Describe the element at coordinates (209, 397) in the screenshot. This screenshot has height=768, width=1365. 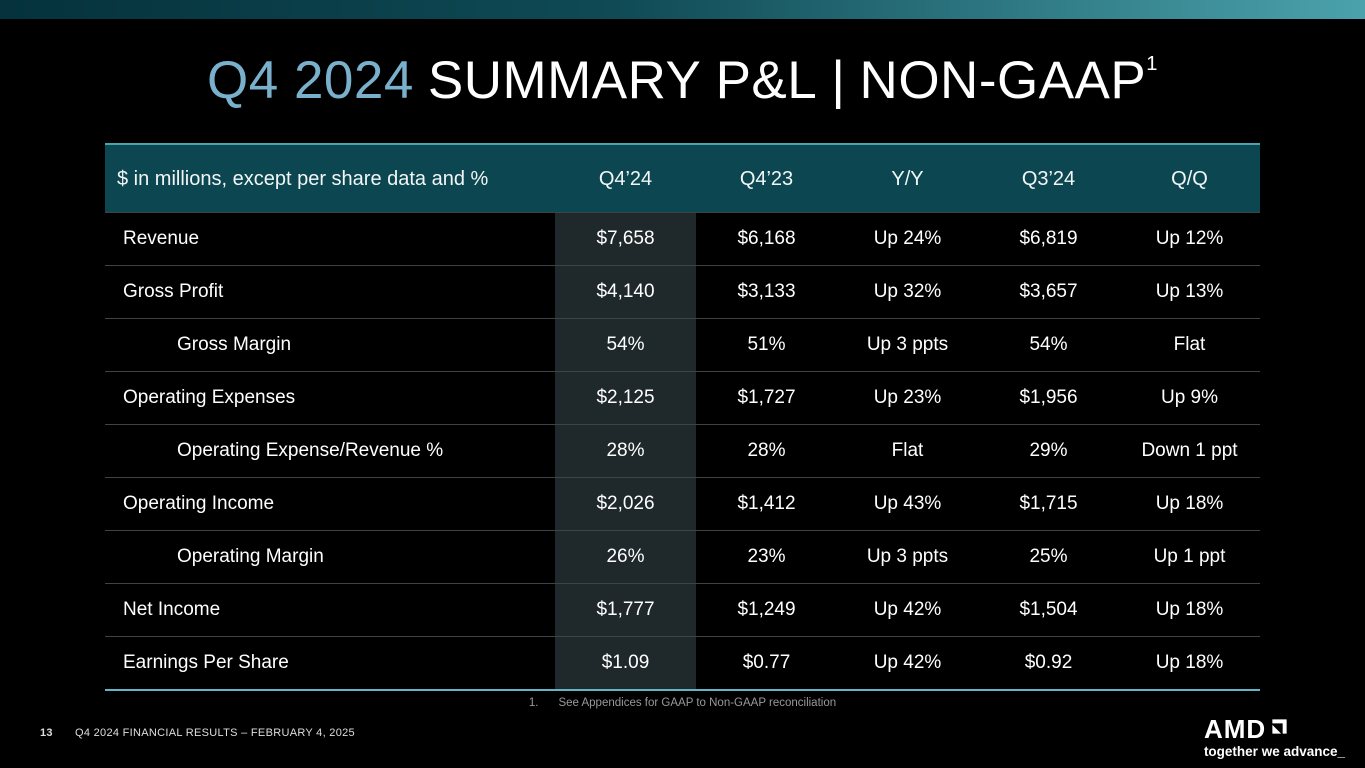
I see `row-label: Operating Expenses` at that location.